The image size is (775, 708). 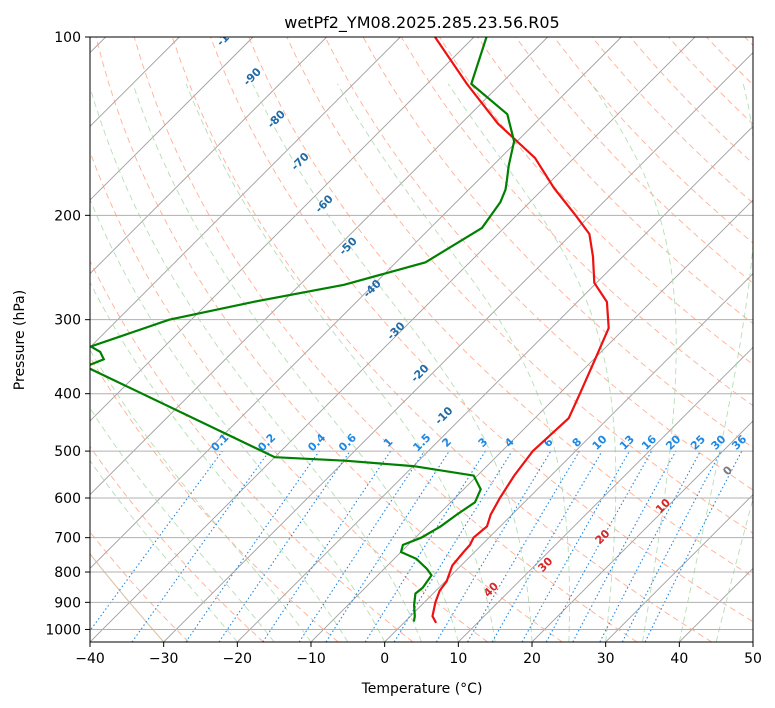 What do you see at coordinates (418, 654) in the screenshot?
I see `x-axis: −40 −30 −20 −10 0 10 20 30 40 50` at bounding box center [418, 654].